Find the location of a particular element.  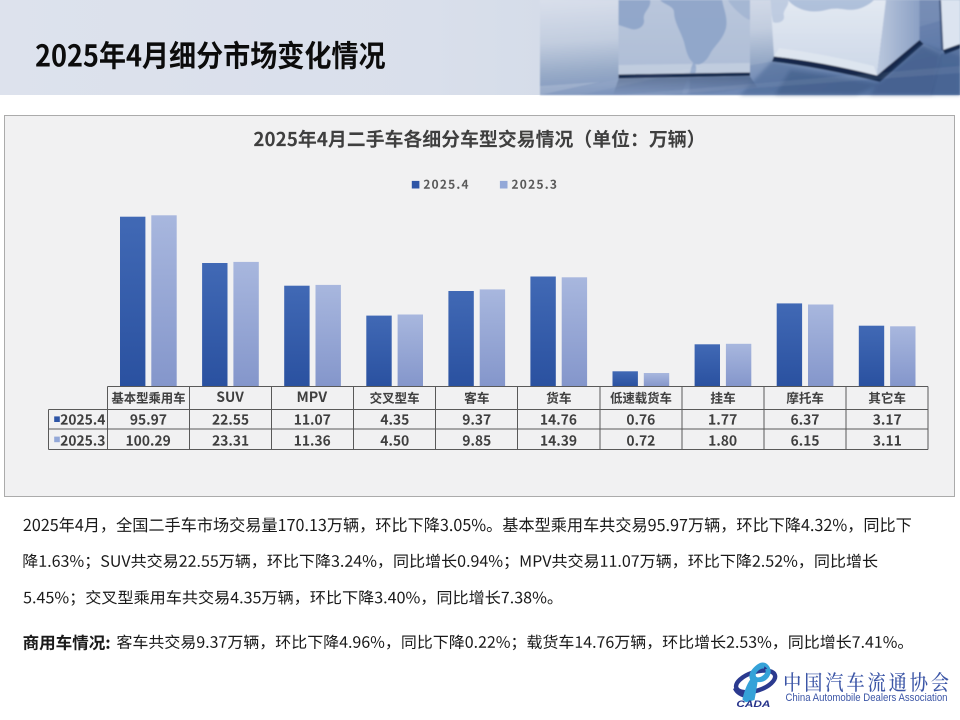

svg-text: CADA is located at coordinates (753, 704).